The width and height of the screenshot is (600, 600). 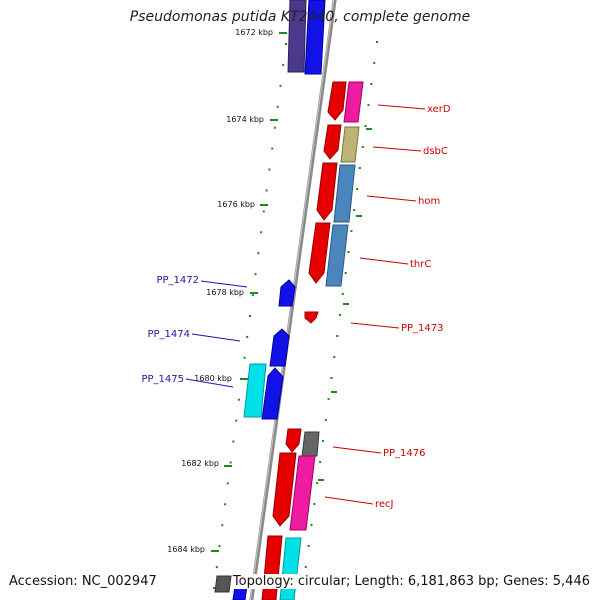 What do you see at coordinates (213, 378) in the screenshot?
I see `scale-label-1680: 1680 kbp` at bounding box center [213, 378].